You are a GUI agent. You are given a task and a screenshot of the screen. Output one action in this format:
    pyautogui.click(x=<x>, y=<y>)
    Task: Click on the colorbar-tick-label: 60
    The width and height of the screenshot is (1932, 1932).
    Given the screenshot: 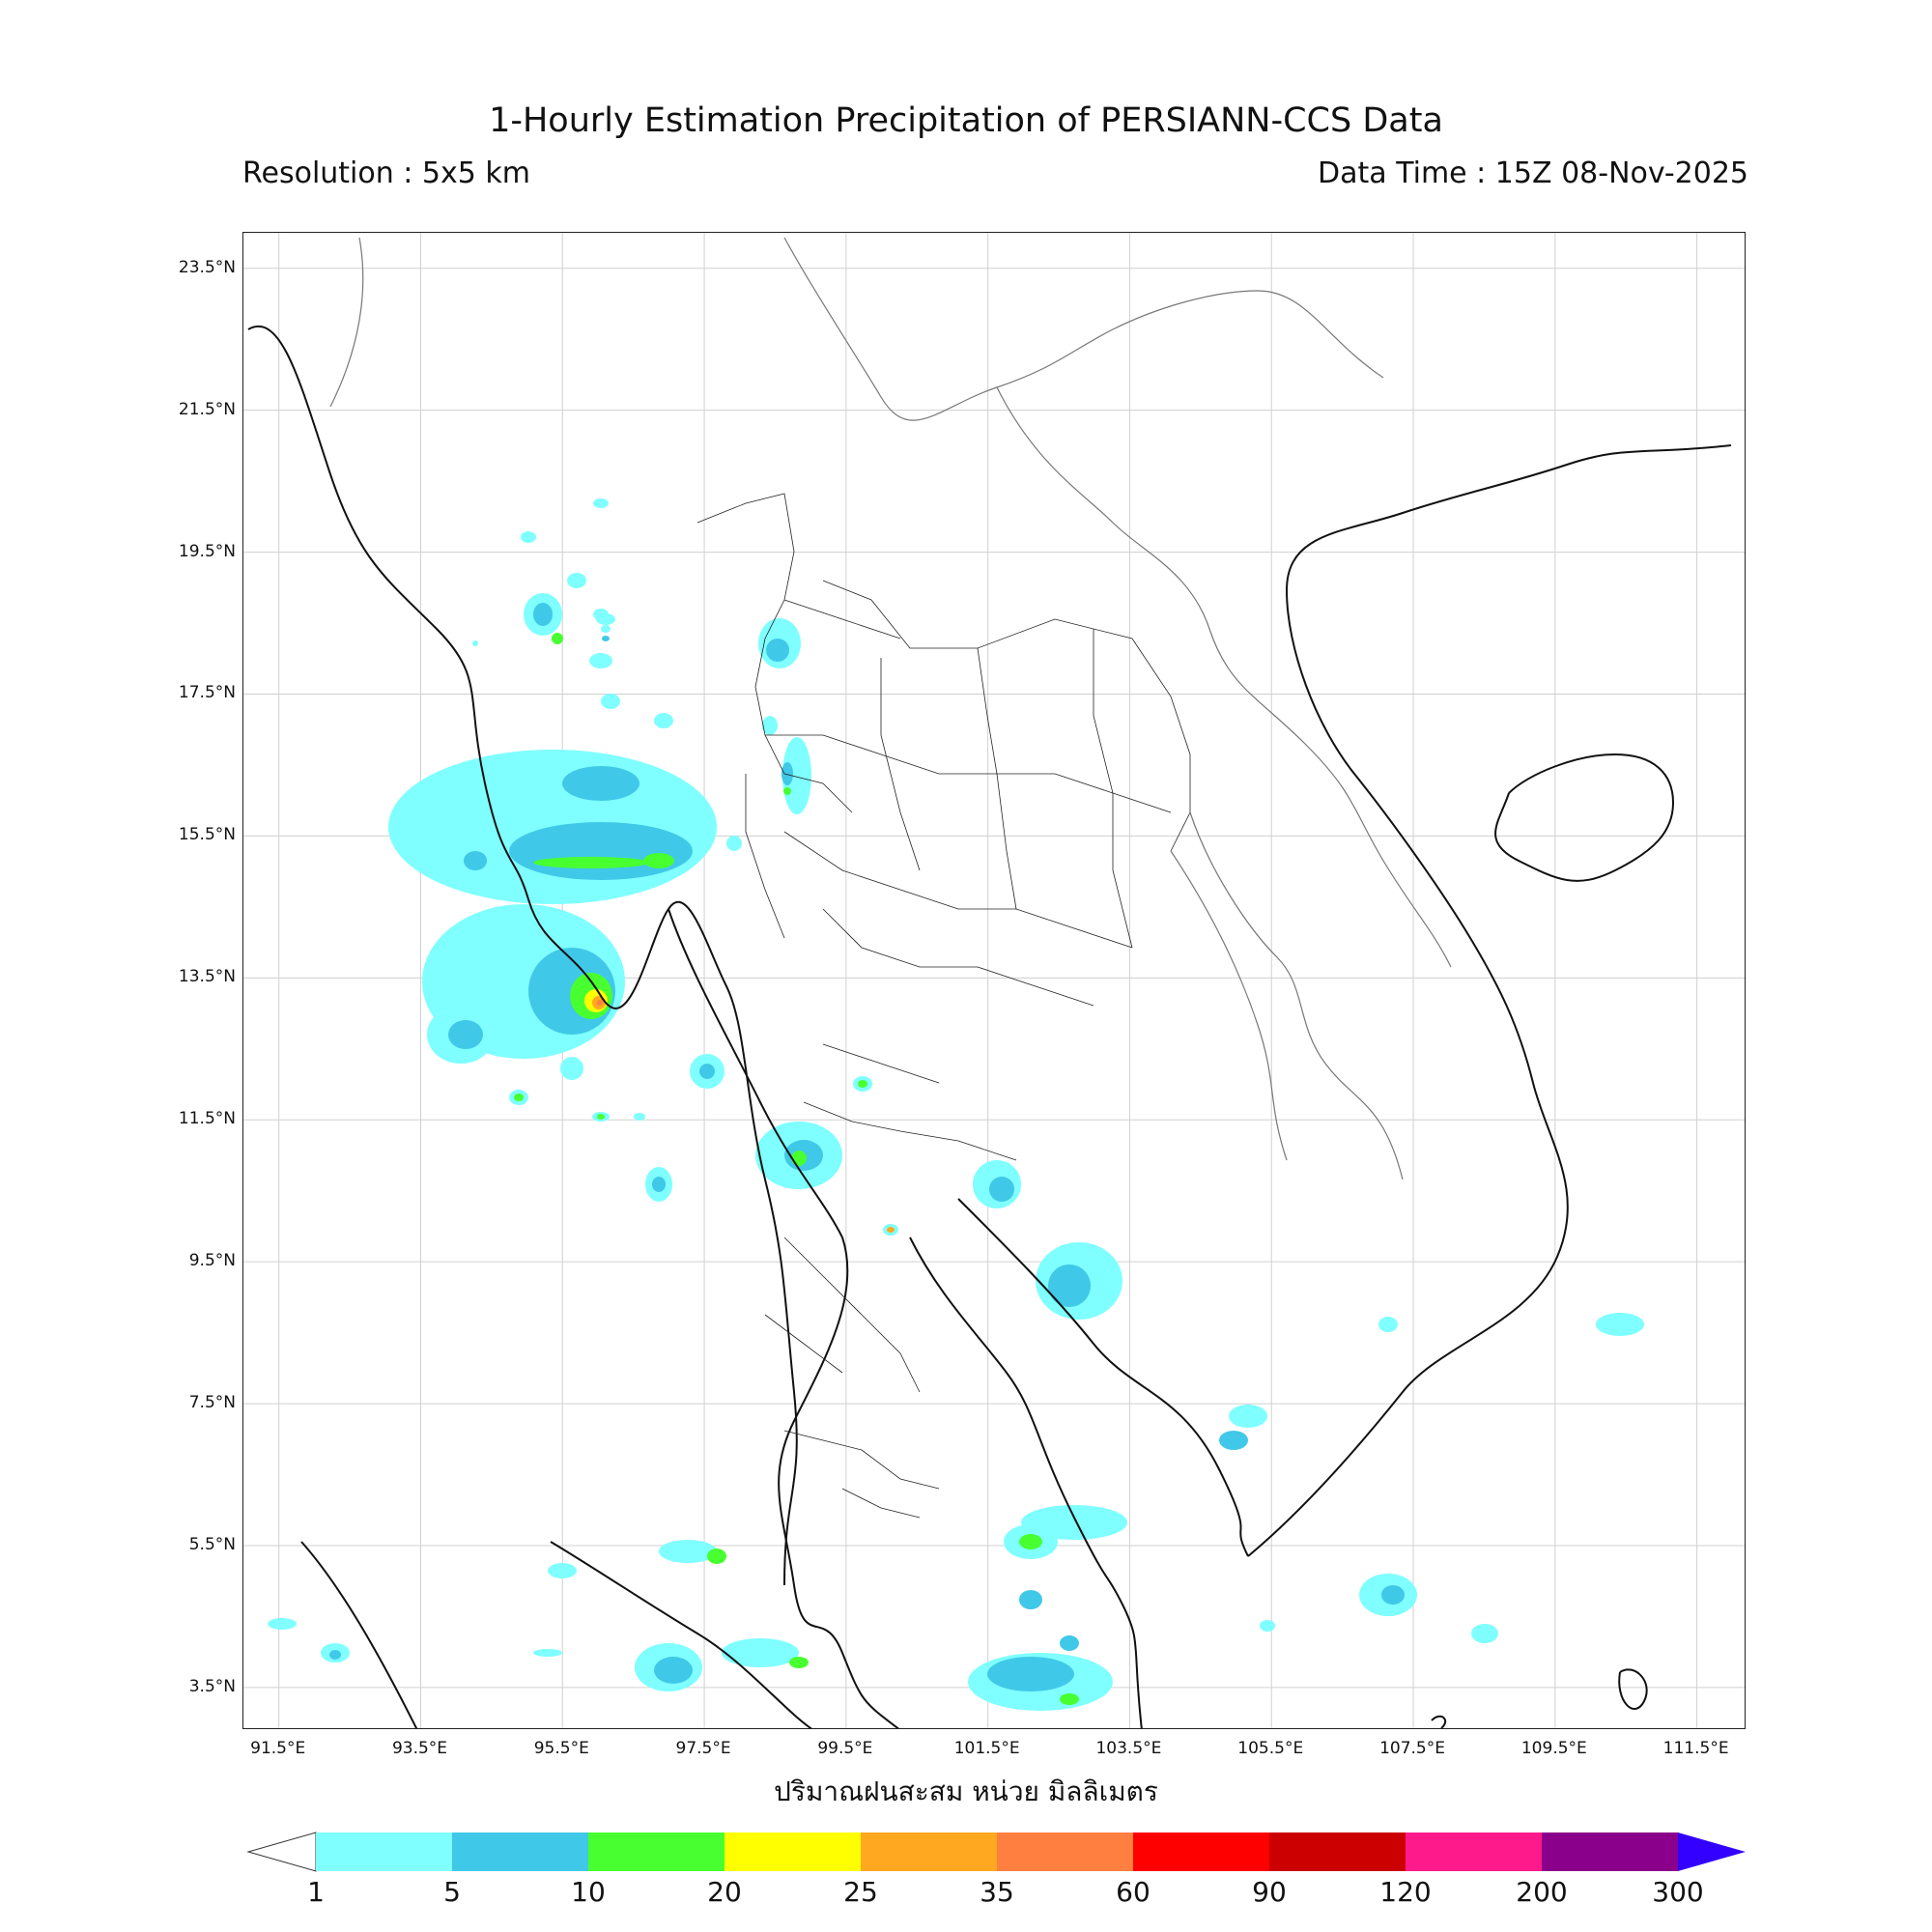 What is the action you would take?
    pyautogui.click(x=1133, y=1892)
    